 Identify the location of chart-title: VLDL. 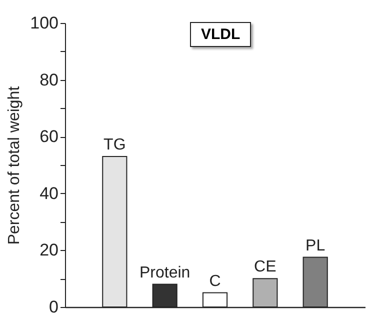
(221, 34).